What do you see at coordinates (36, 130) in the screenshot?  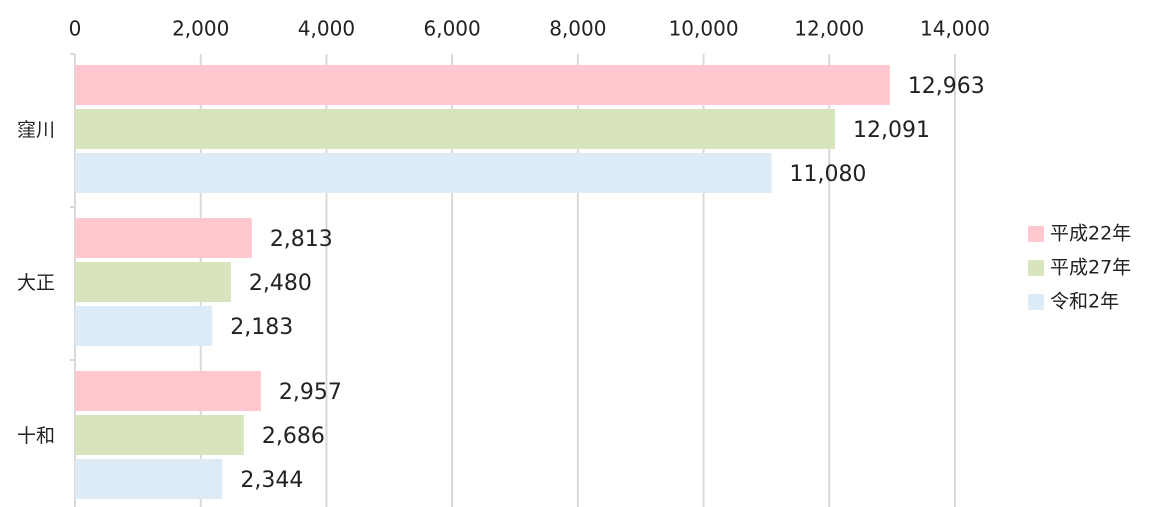 I see `y-tick-label: 窪川` at bounding box center [36, 130].